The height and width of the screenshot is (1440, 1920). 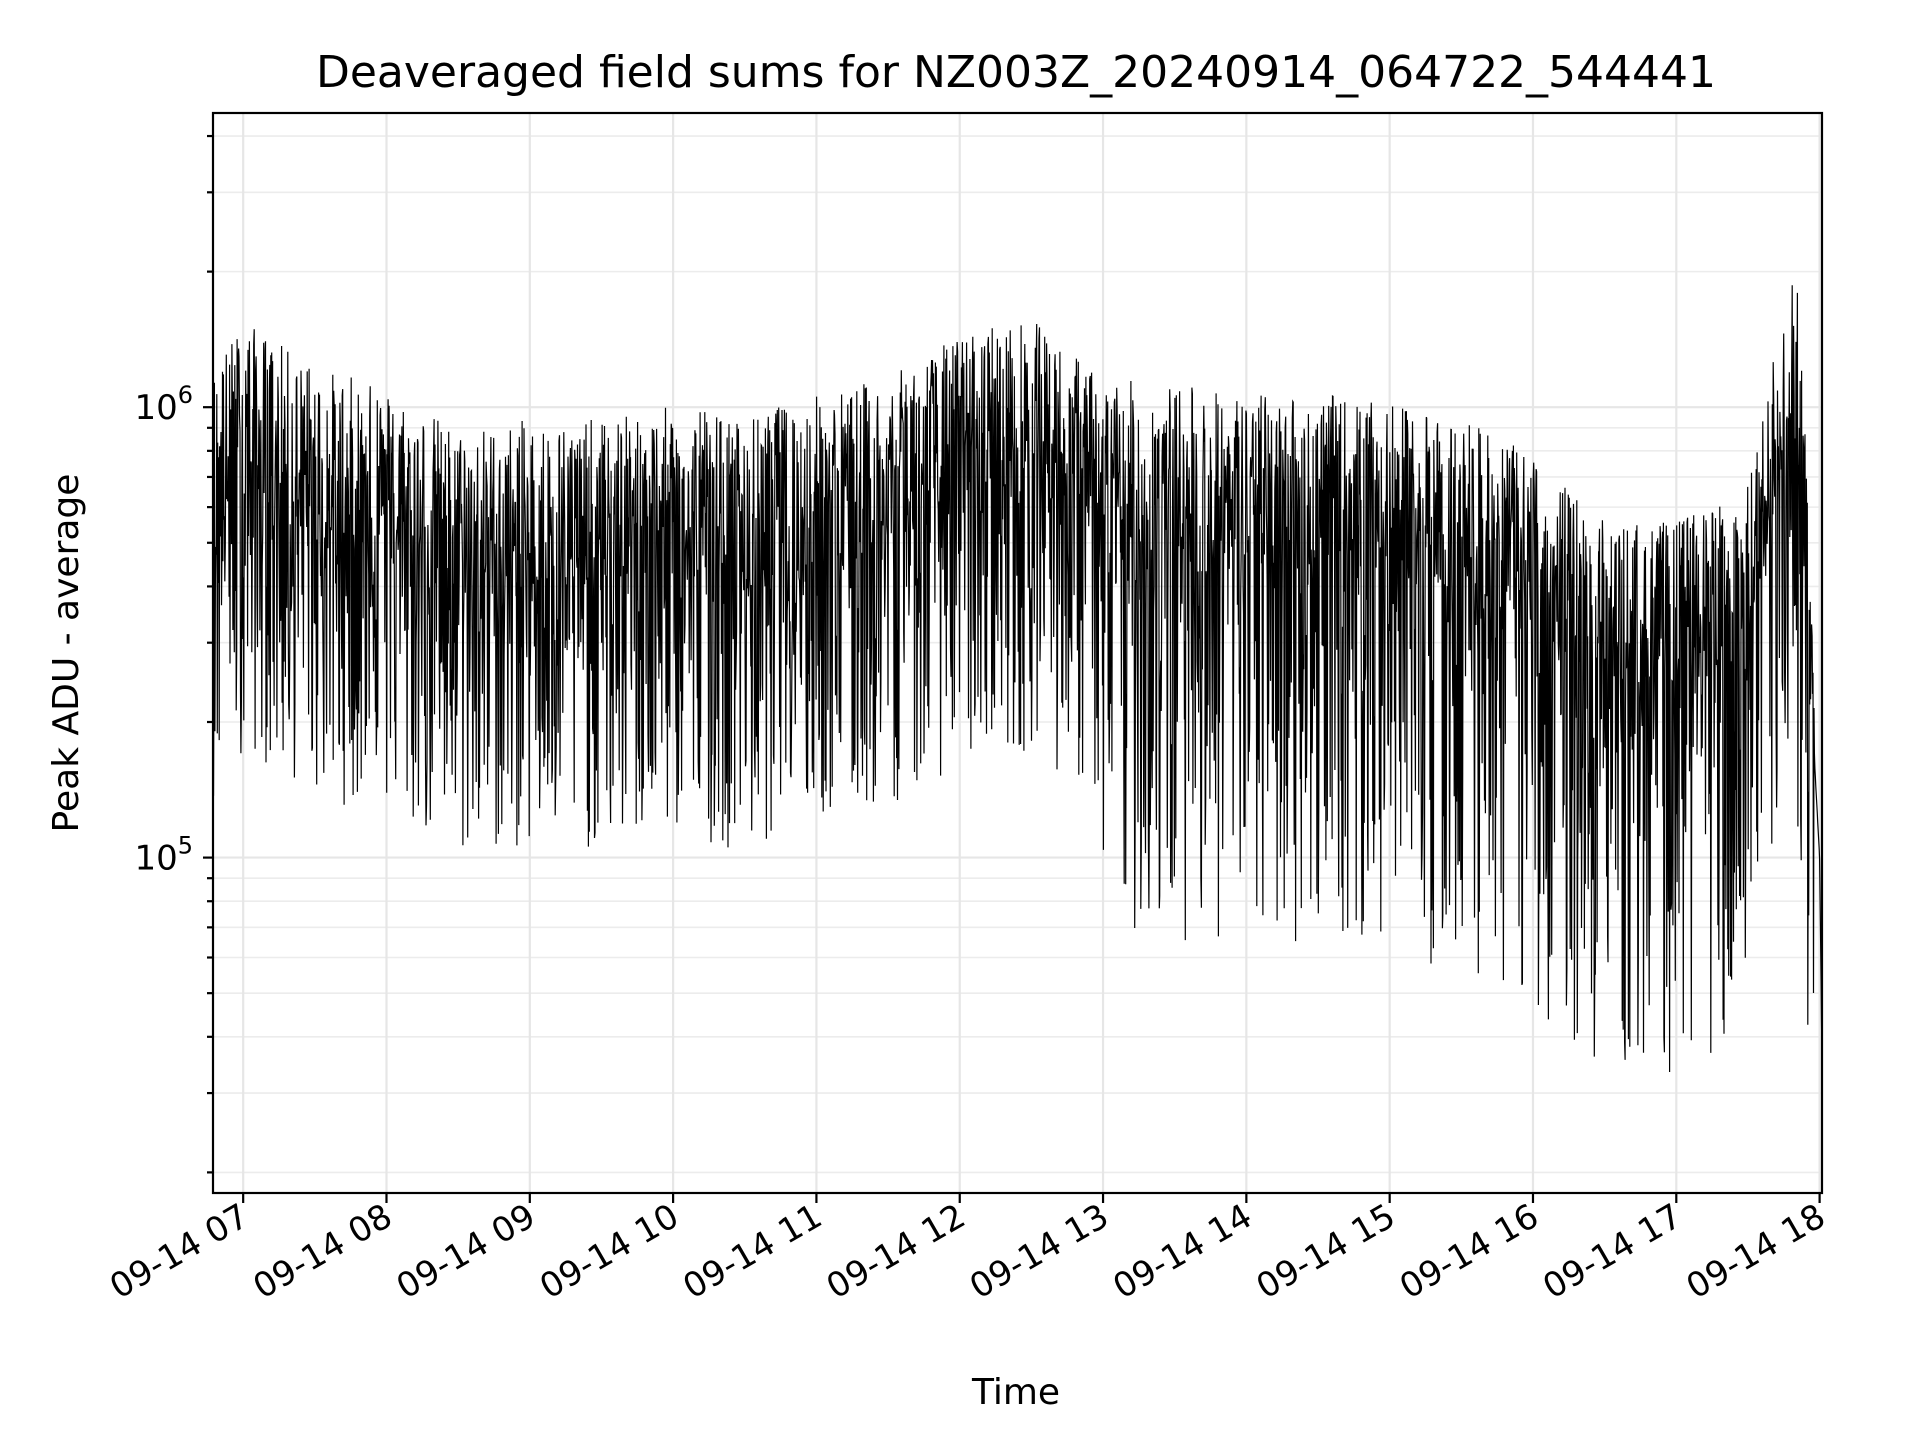 I want to click on x-axis-label: Time, so click(x=1015, y=1392).